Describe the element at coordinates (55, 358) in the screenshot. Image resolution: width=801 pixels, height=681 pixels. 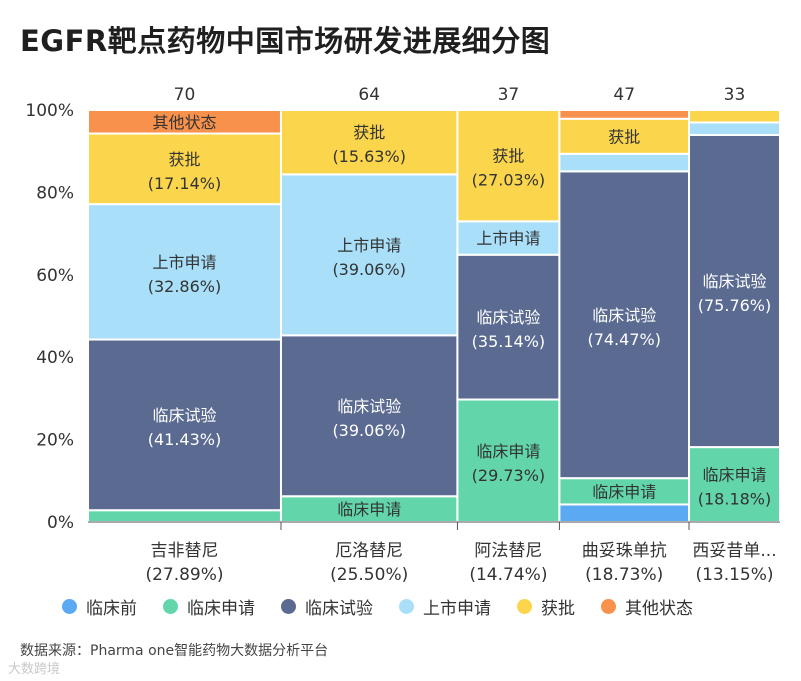
I see `y-tick-label: 40%` at that location.